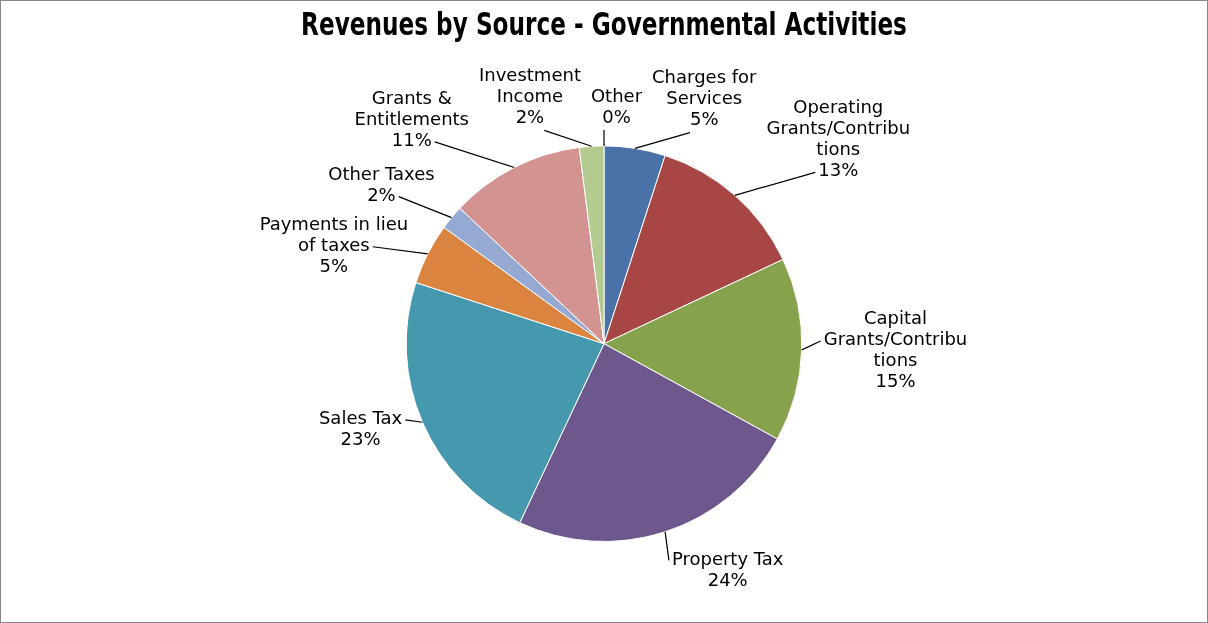  What do you see at coordinates (705, 87) in the screenshot?
I see `slice-label: Charges for Services` at bounding box center [705, 87].